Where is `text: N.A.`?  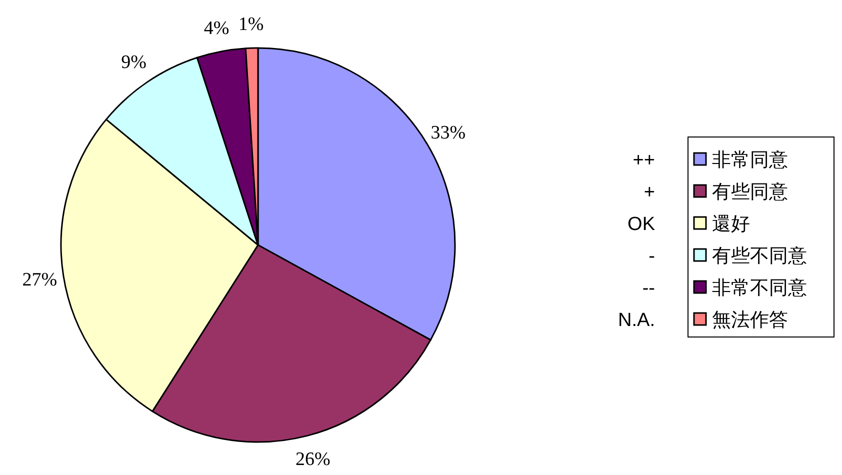
text: N.A. is located at coordinates (636, 320).